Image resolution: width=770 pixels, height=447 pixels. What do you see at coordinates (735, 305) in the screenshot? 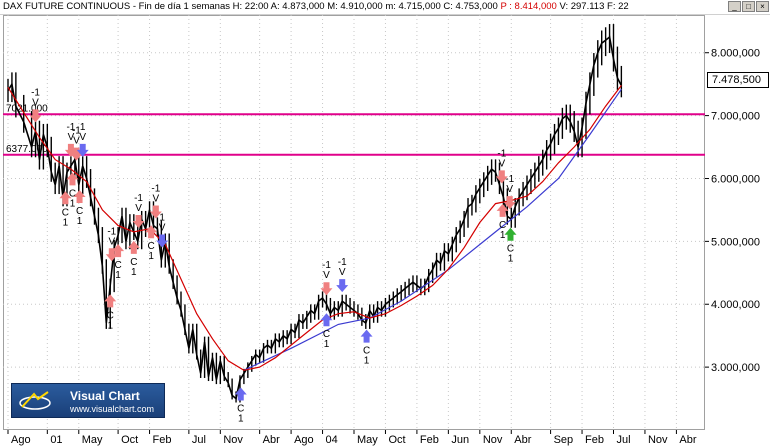
I see `y-tick-label: 4.000,000` at bounding box center [735, 305].